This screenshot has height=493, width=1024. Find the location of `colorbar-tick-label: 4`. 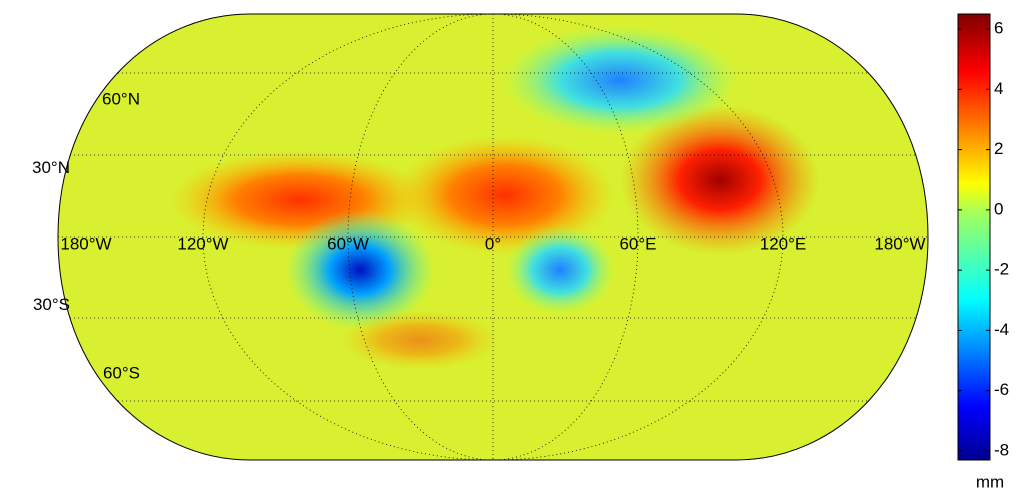

colorbar-tick-label: 4 is located at coordinates (998, 88).